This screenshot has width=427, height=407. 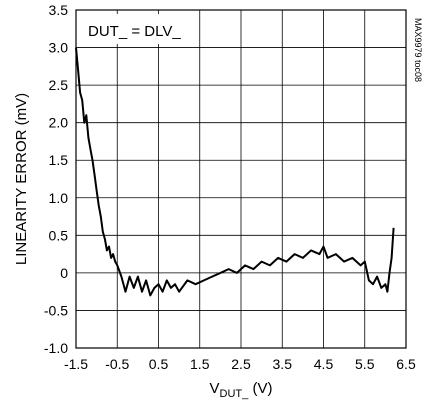 What do you see at coordinates (59, 235) in the screenshot?
I see `y-tick-label: 0.5` at bounding box center [59, 235].